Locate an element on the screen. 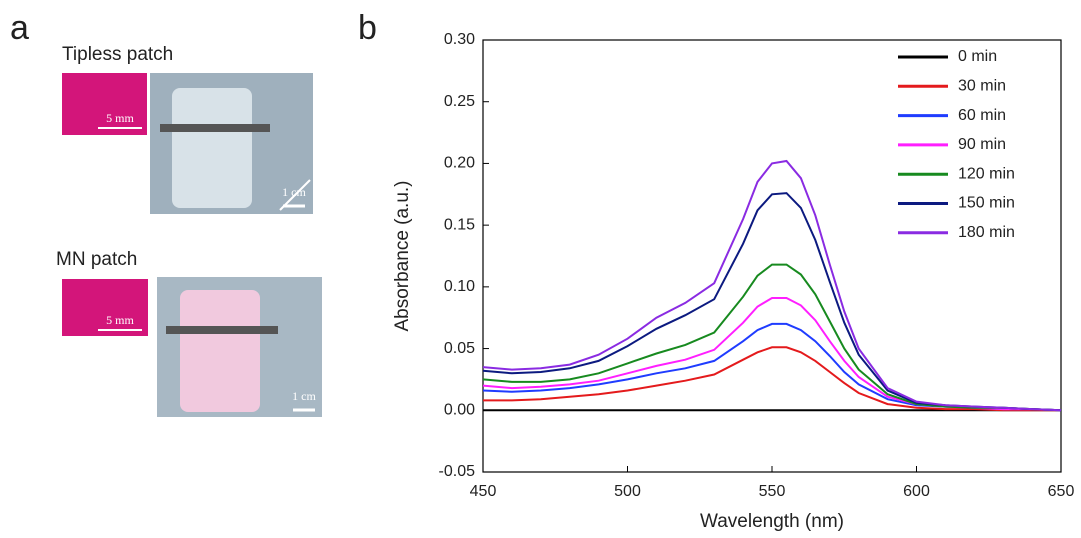 The image size is (1081, 538). x-axis-title: Wavelength (nm) is located at coordinates (772, 521).